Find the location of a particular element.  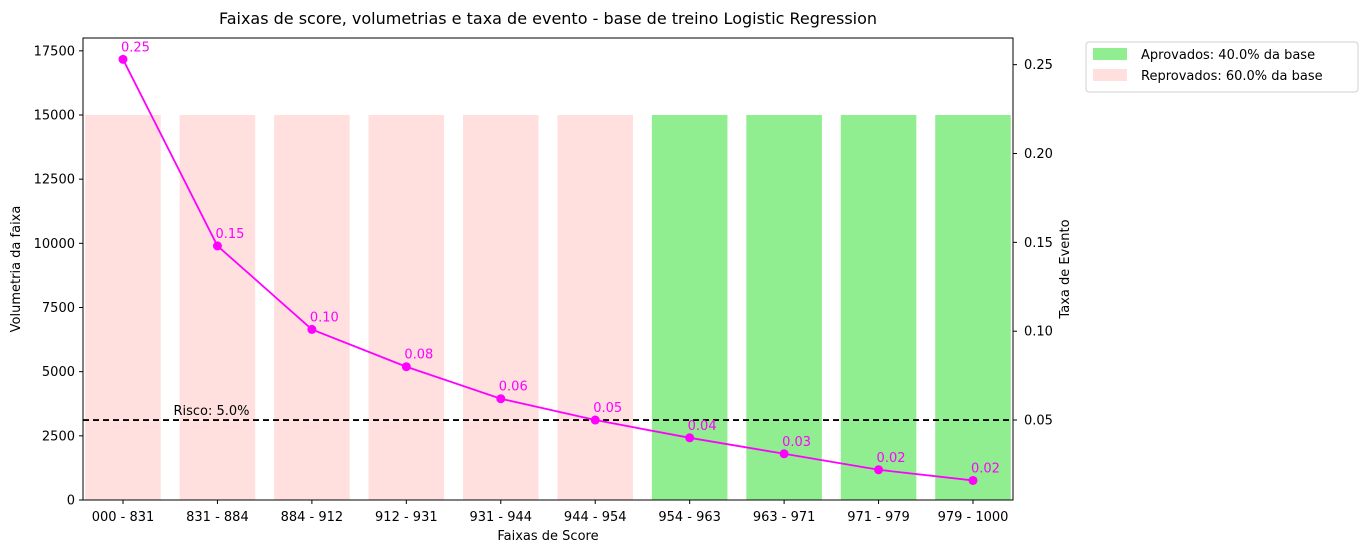

y-tick-label-0: 0 is located at coordinates (71, 501).